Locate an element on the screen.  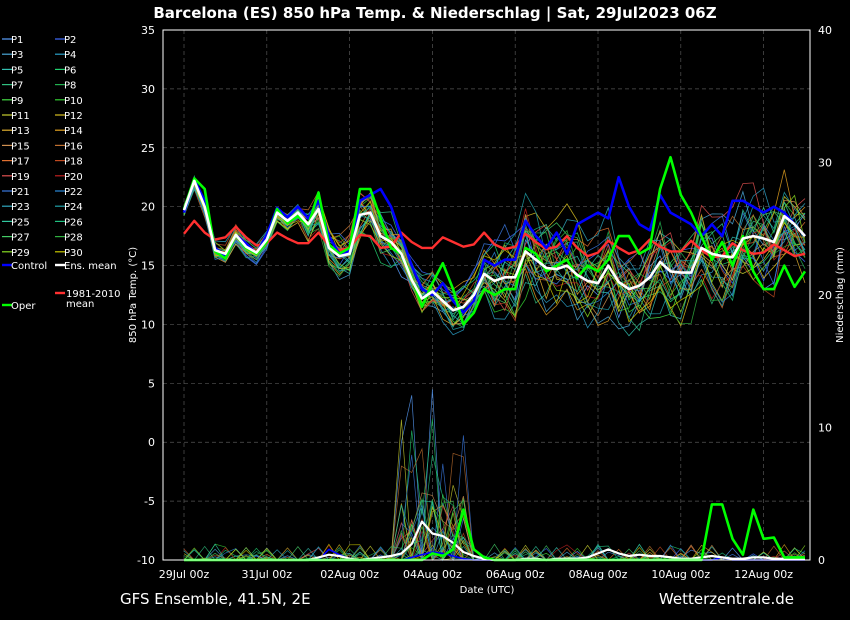
x-tick-label: 31Jul 00z is located at coordinates (267, 574).